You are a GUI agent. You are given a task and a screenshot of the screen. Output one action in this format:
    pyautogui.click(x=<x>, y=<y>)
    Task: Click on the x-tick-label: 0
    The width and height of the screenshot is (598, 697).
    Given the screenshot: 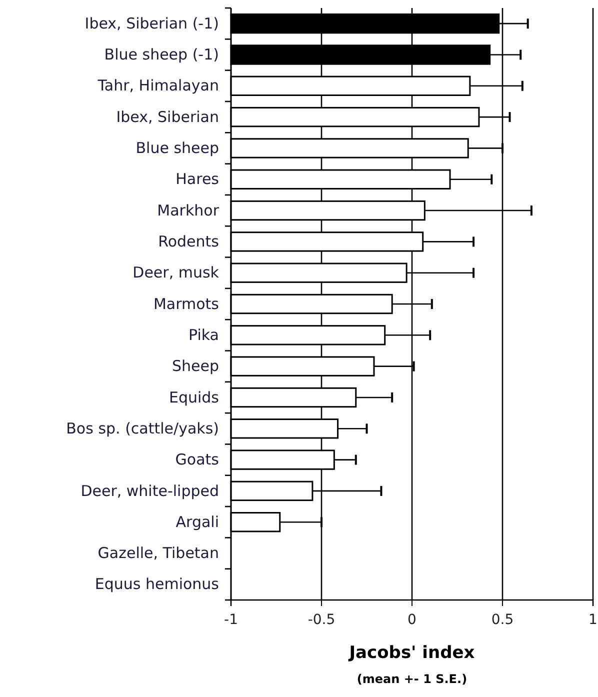 What is the action you would take?
    pyautogui.click(x=412, y=620)
    